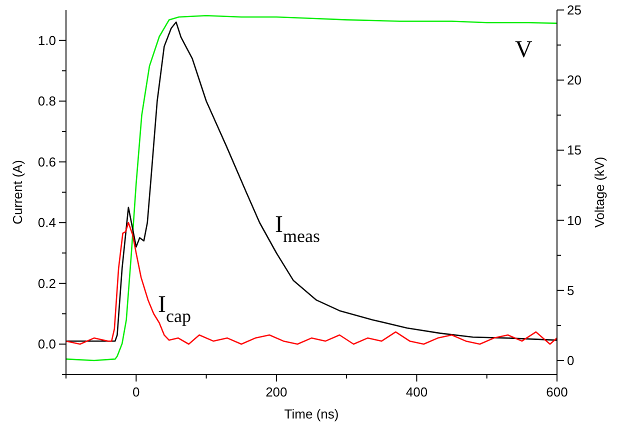 The height and width of the screenshot is (437, 618). Describe the element at coordinates (574, 10) in the screenshot. I see `y2-tick-label: 25` at that location.